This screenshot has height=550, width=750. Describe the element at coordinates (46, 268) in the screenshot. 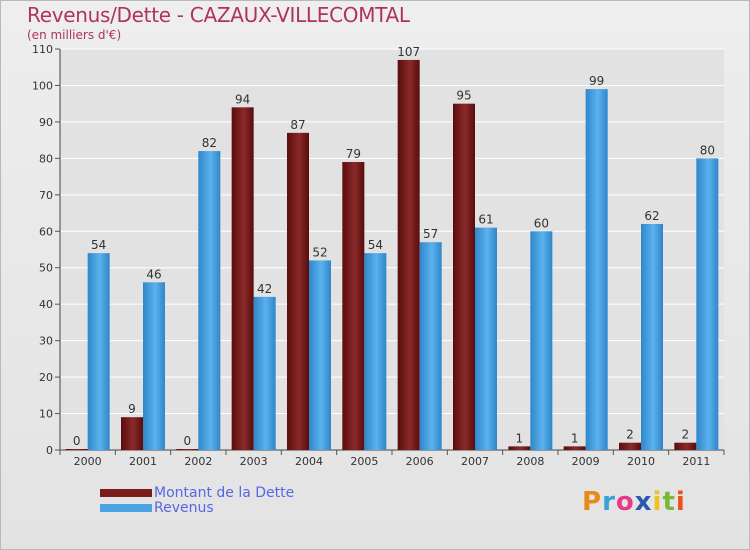

I see `y-tick-label: 50` at that location.